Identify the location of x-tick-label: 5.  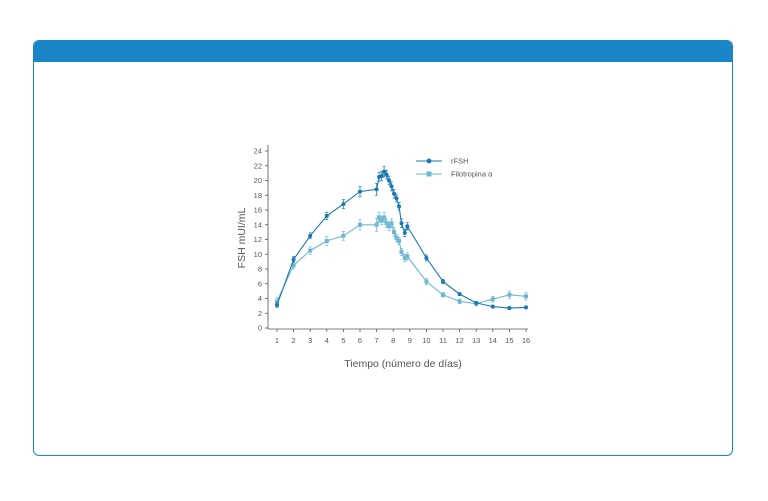
(343, 340).